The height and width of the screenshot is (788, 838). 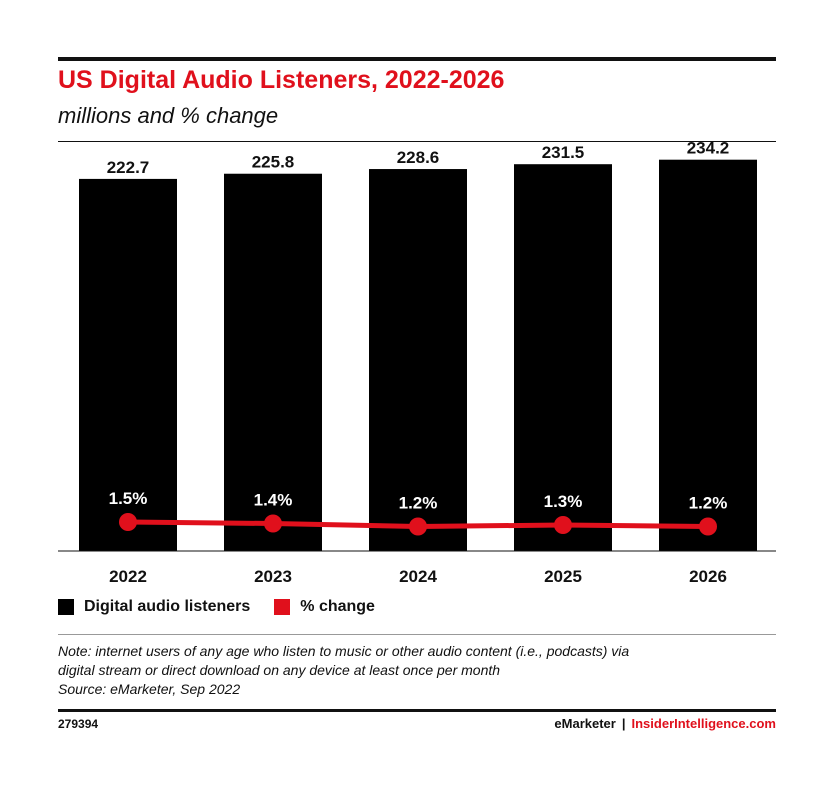 What do you see at coordinates (273, 576) in the screenshot?
I see `x-tick-label-2023: 2023` at bounding box center [273, 576].